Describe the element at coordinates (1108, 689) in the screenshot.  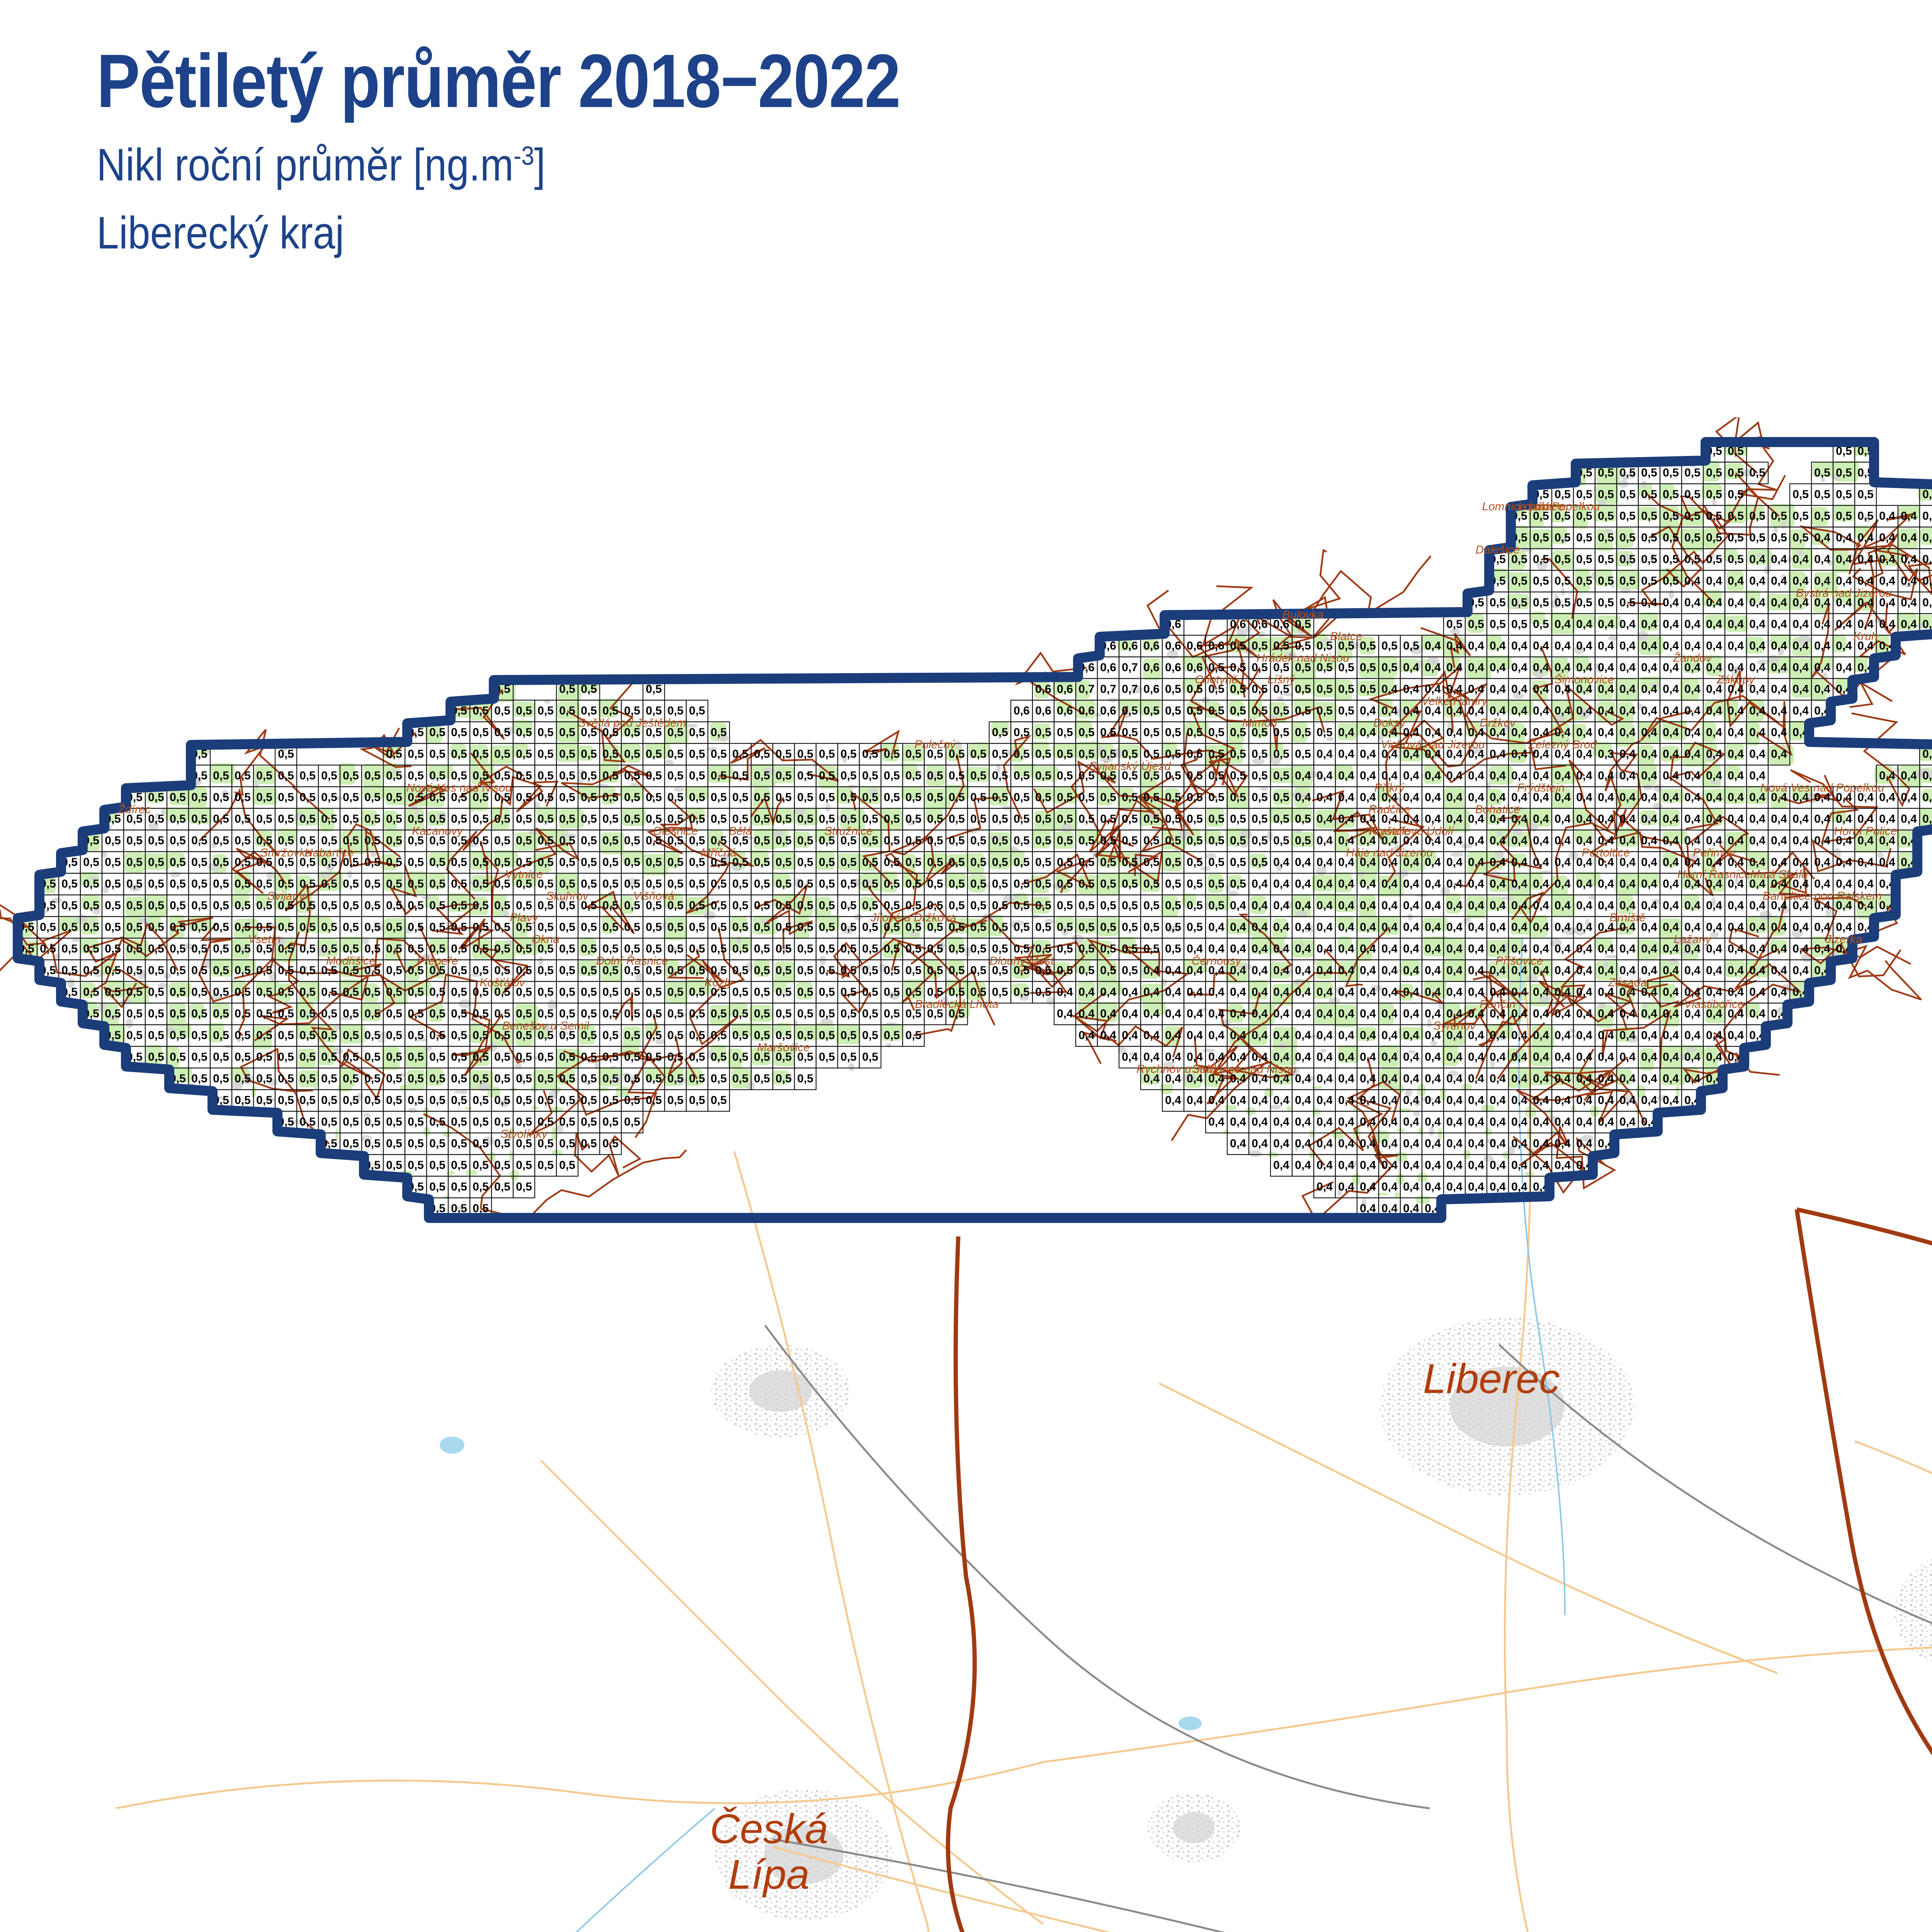
I see `grid-cell-value: 0,7` at that location.